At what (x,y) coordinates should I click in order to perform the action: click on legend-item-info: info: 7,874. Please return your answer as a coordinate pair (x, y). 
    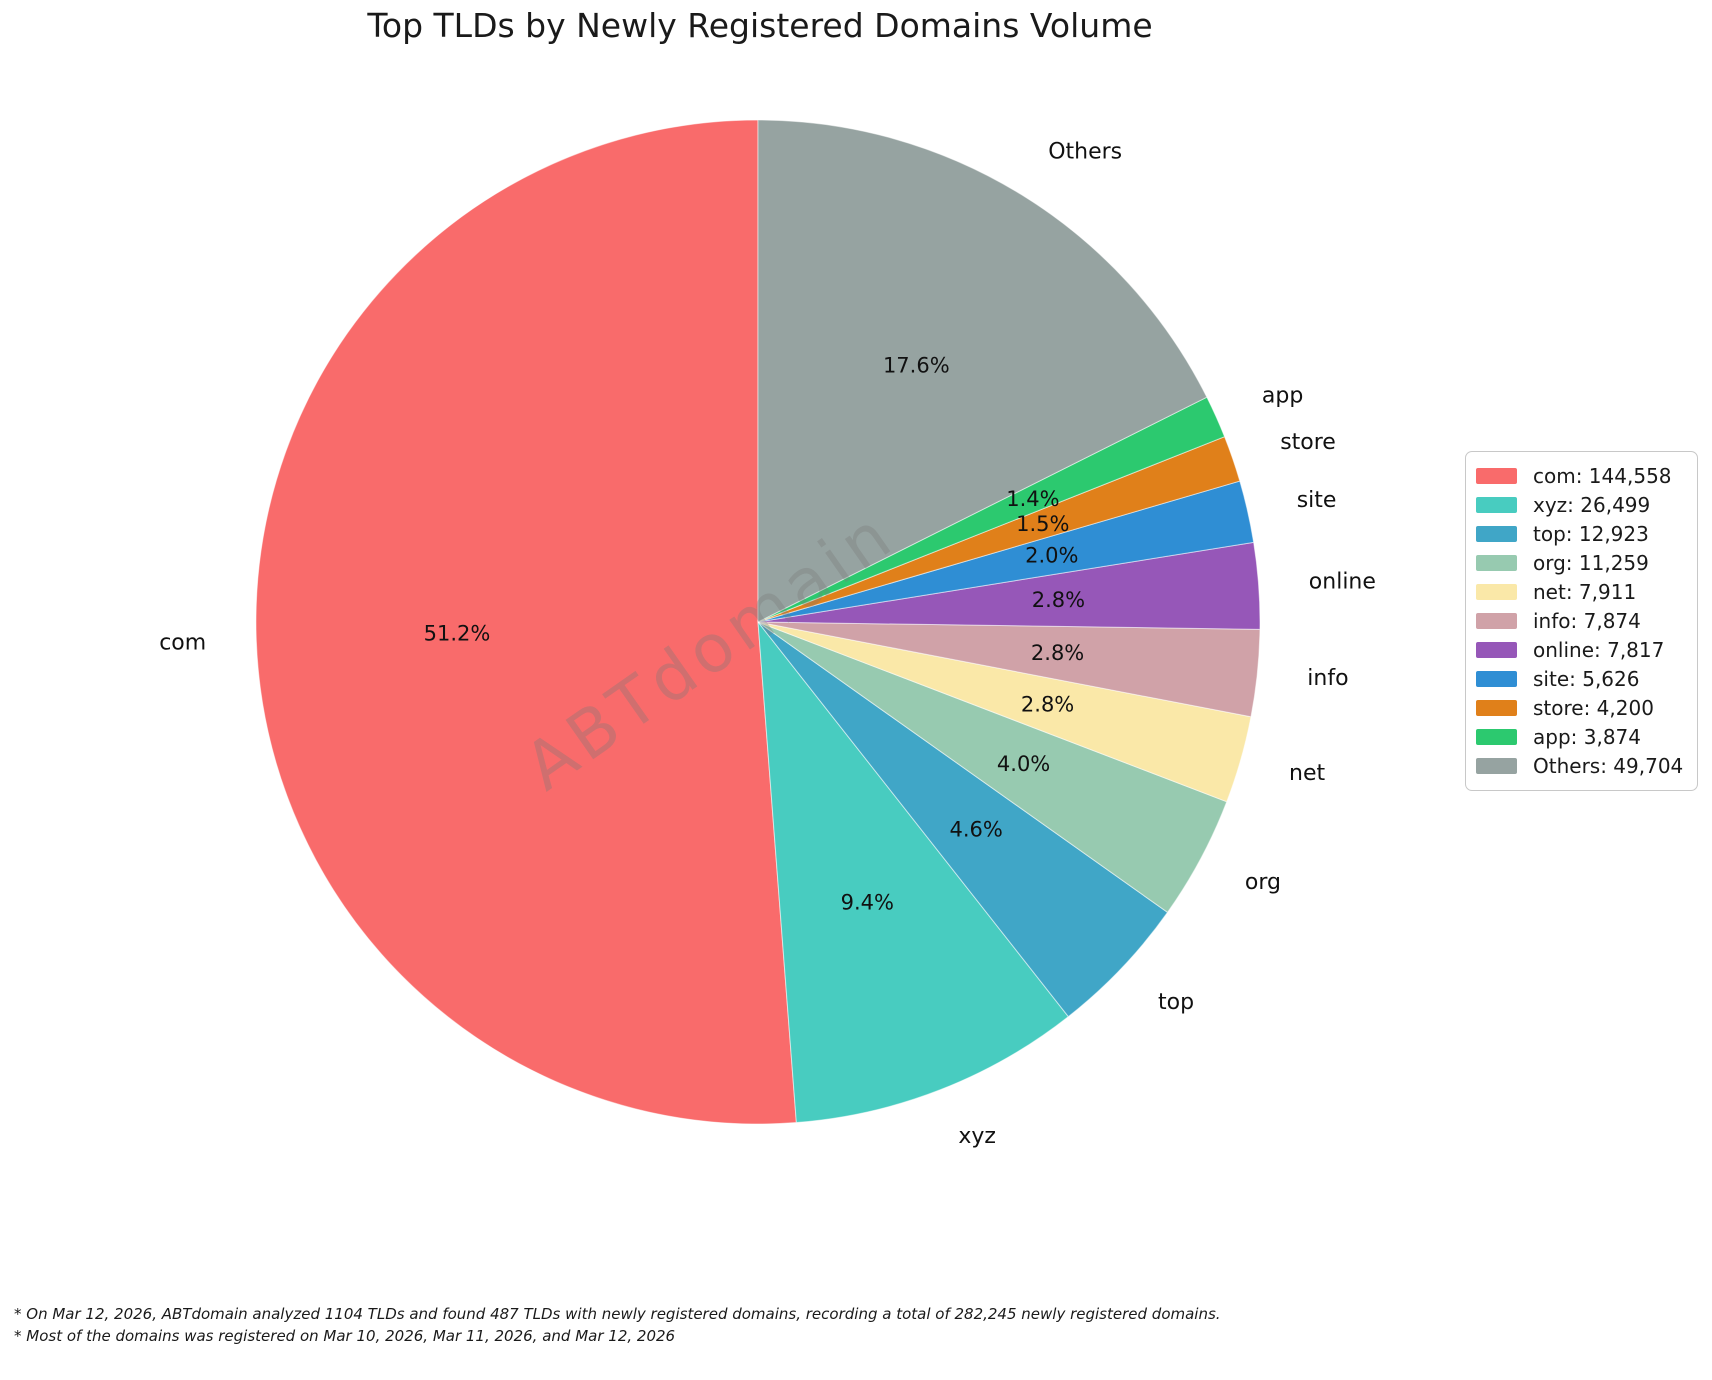
    Looking at the image, I should click on (1581, 621).